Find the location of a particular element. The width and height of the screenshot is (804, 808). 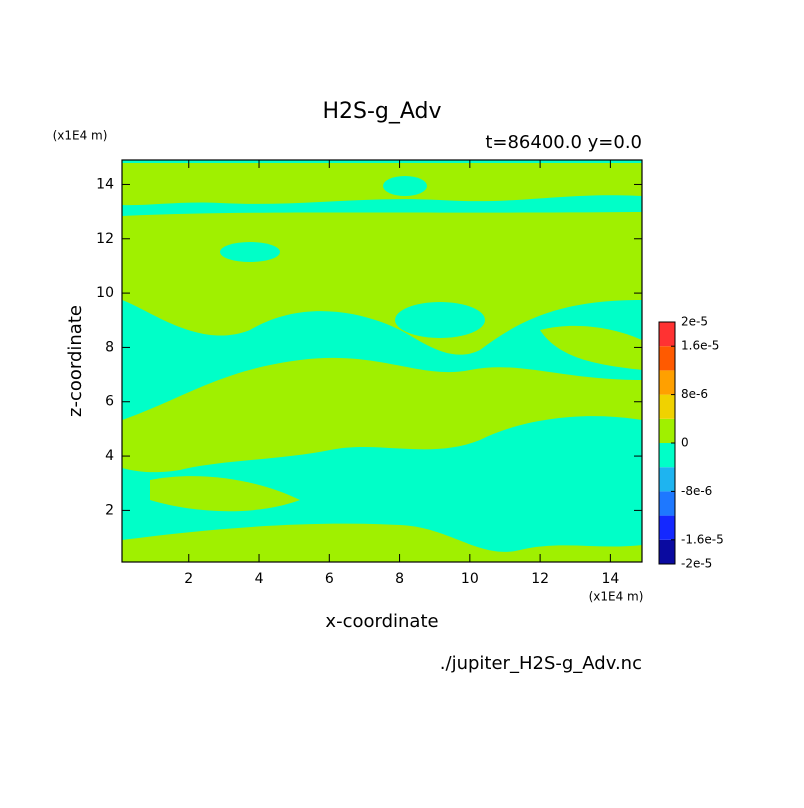

y-tick-label: 8 is located at coordinates (109, 347).